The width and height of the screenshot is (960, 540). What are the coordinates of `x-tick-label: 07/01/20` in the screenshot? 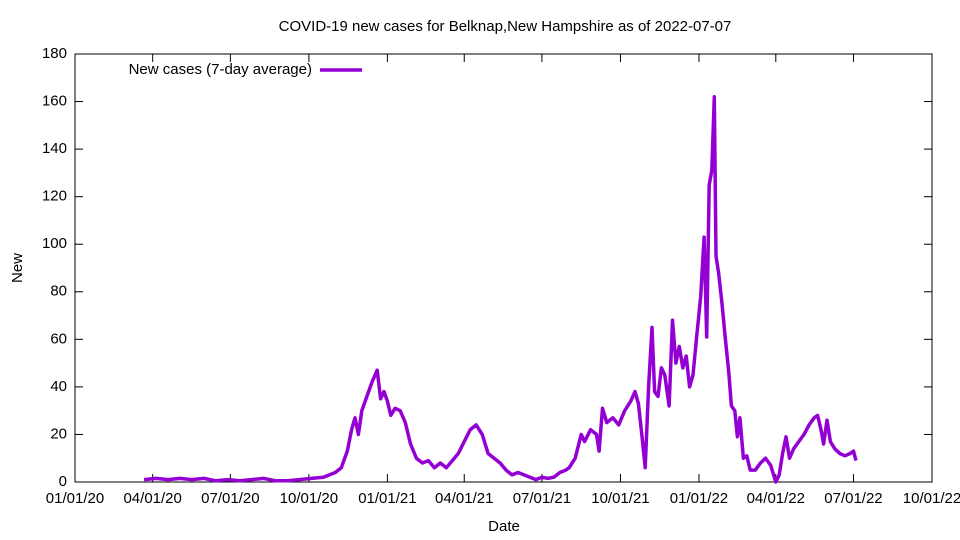 It's located at (230, 498).